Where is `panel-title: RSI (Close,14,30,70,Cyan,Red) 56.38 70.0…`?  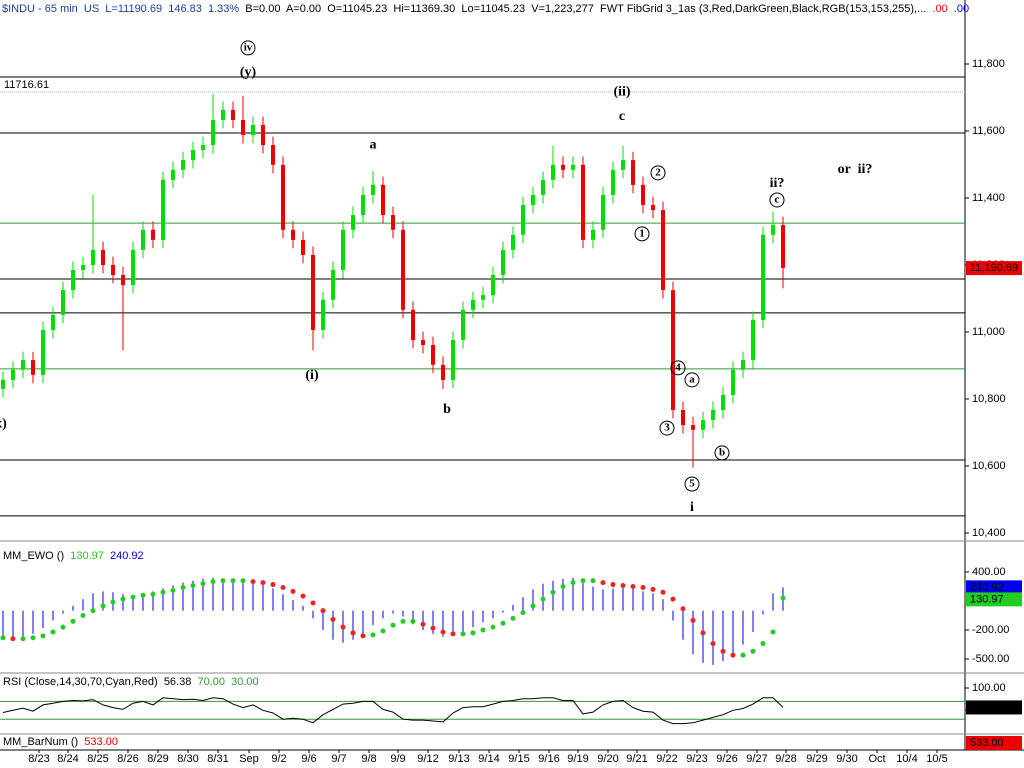
panel-title: RSI (Close,14,30,70,Cyan,Red) 56.38 70.0… is located at coordinates (134, 682).